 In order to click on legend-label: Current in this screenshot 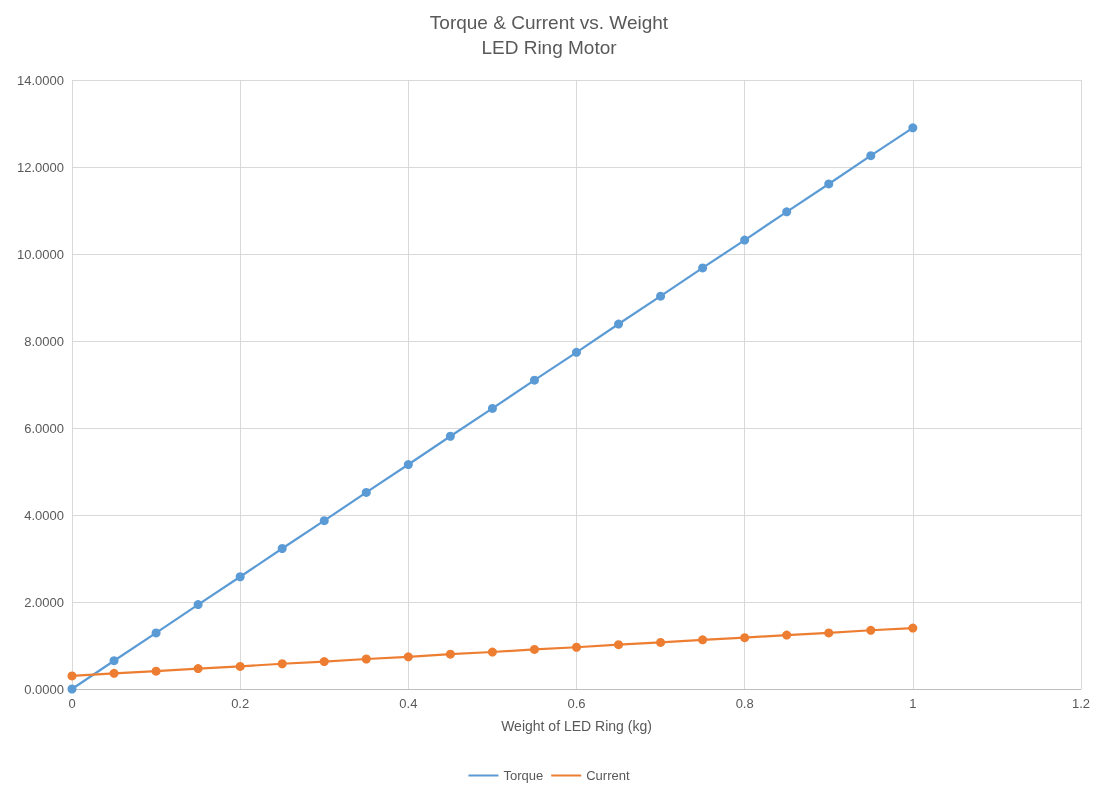, I will do `click(608, 775)`.